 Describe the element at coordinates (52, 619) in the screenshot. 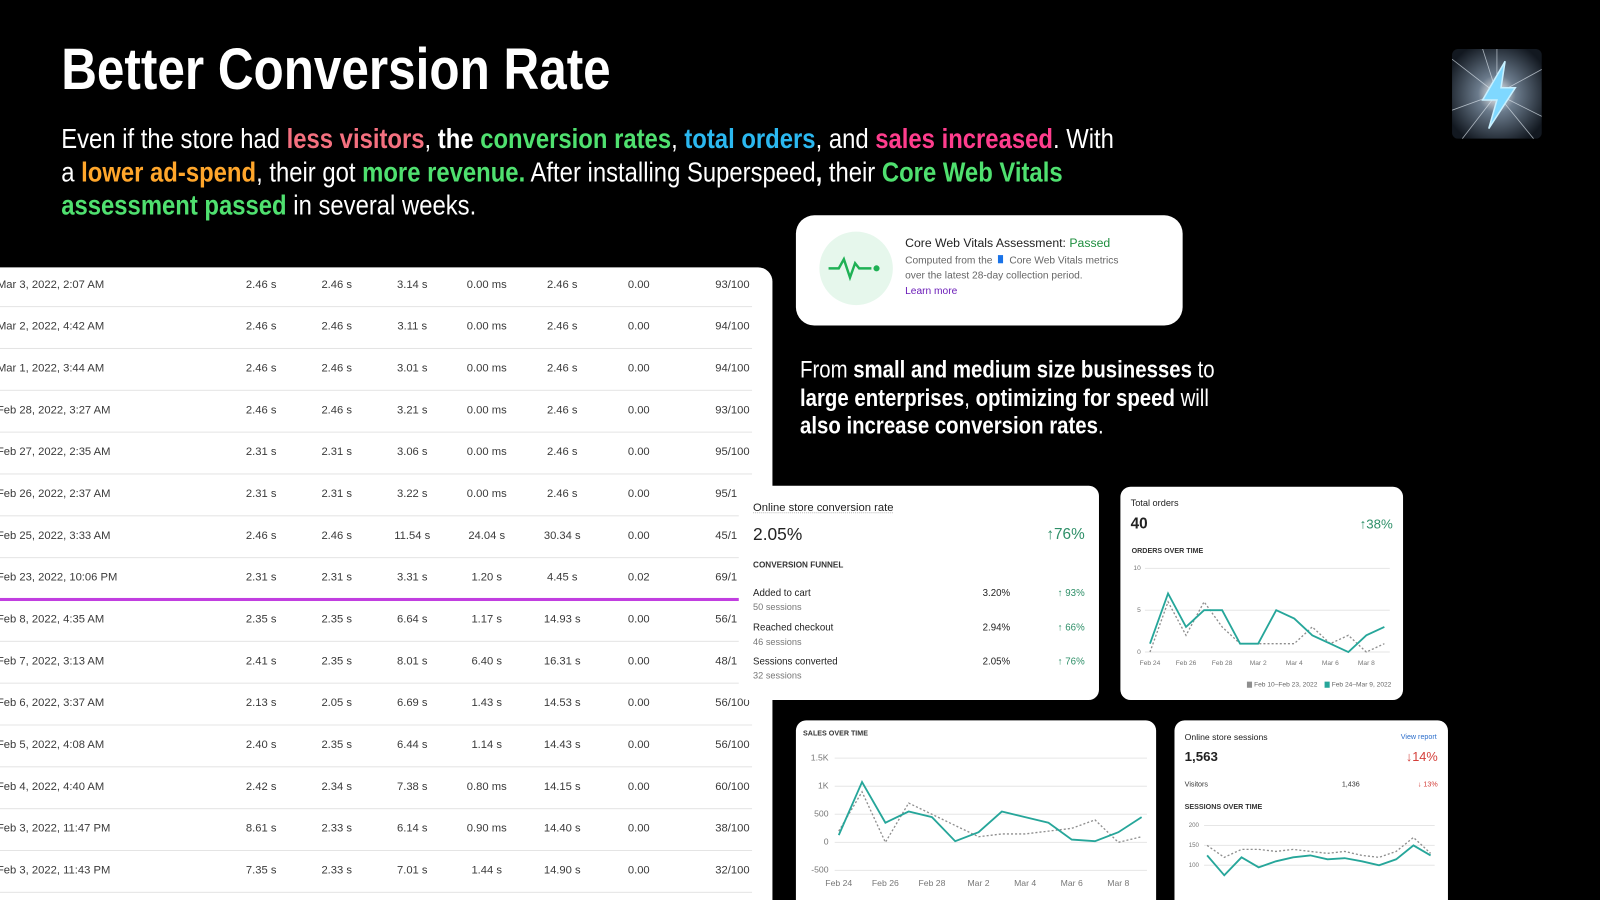

I see `table-cell: Feb 8, 2022, 4:35 AM` at that location.